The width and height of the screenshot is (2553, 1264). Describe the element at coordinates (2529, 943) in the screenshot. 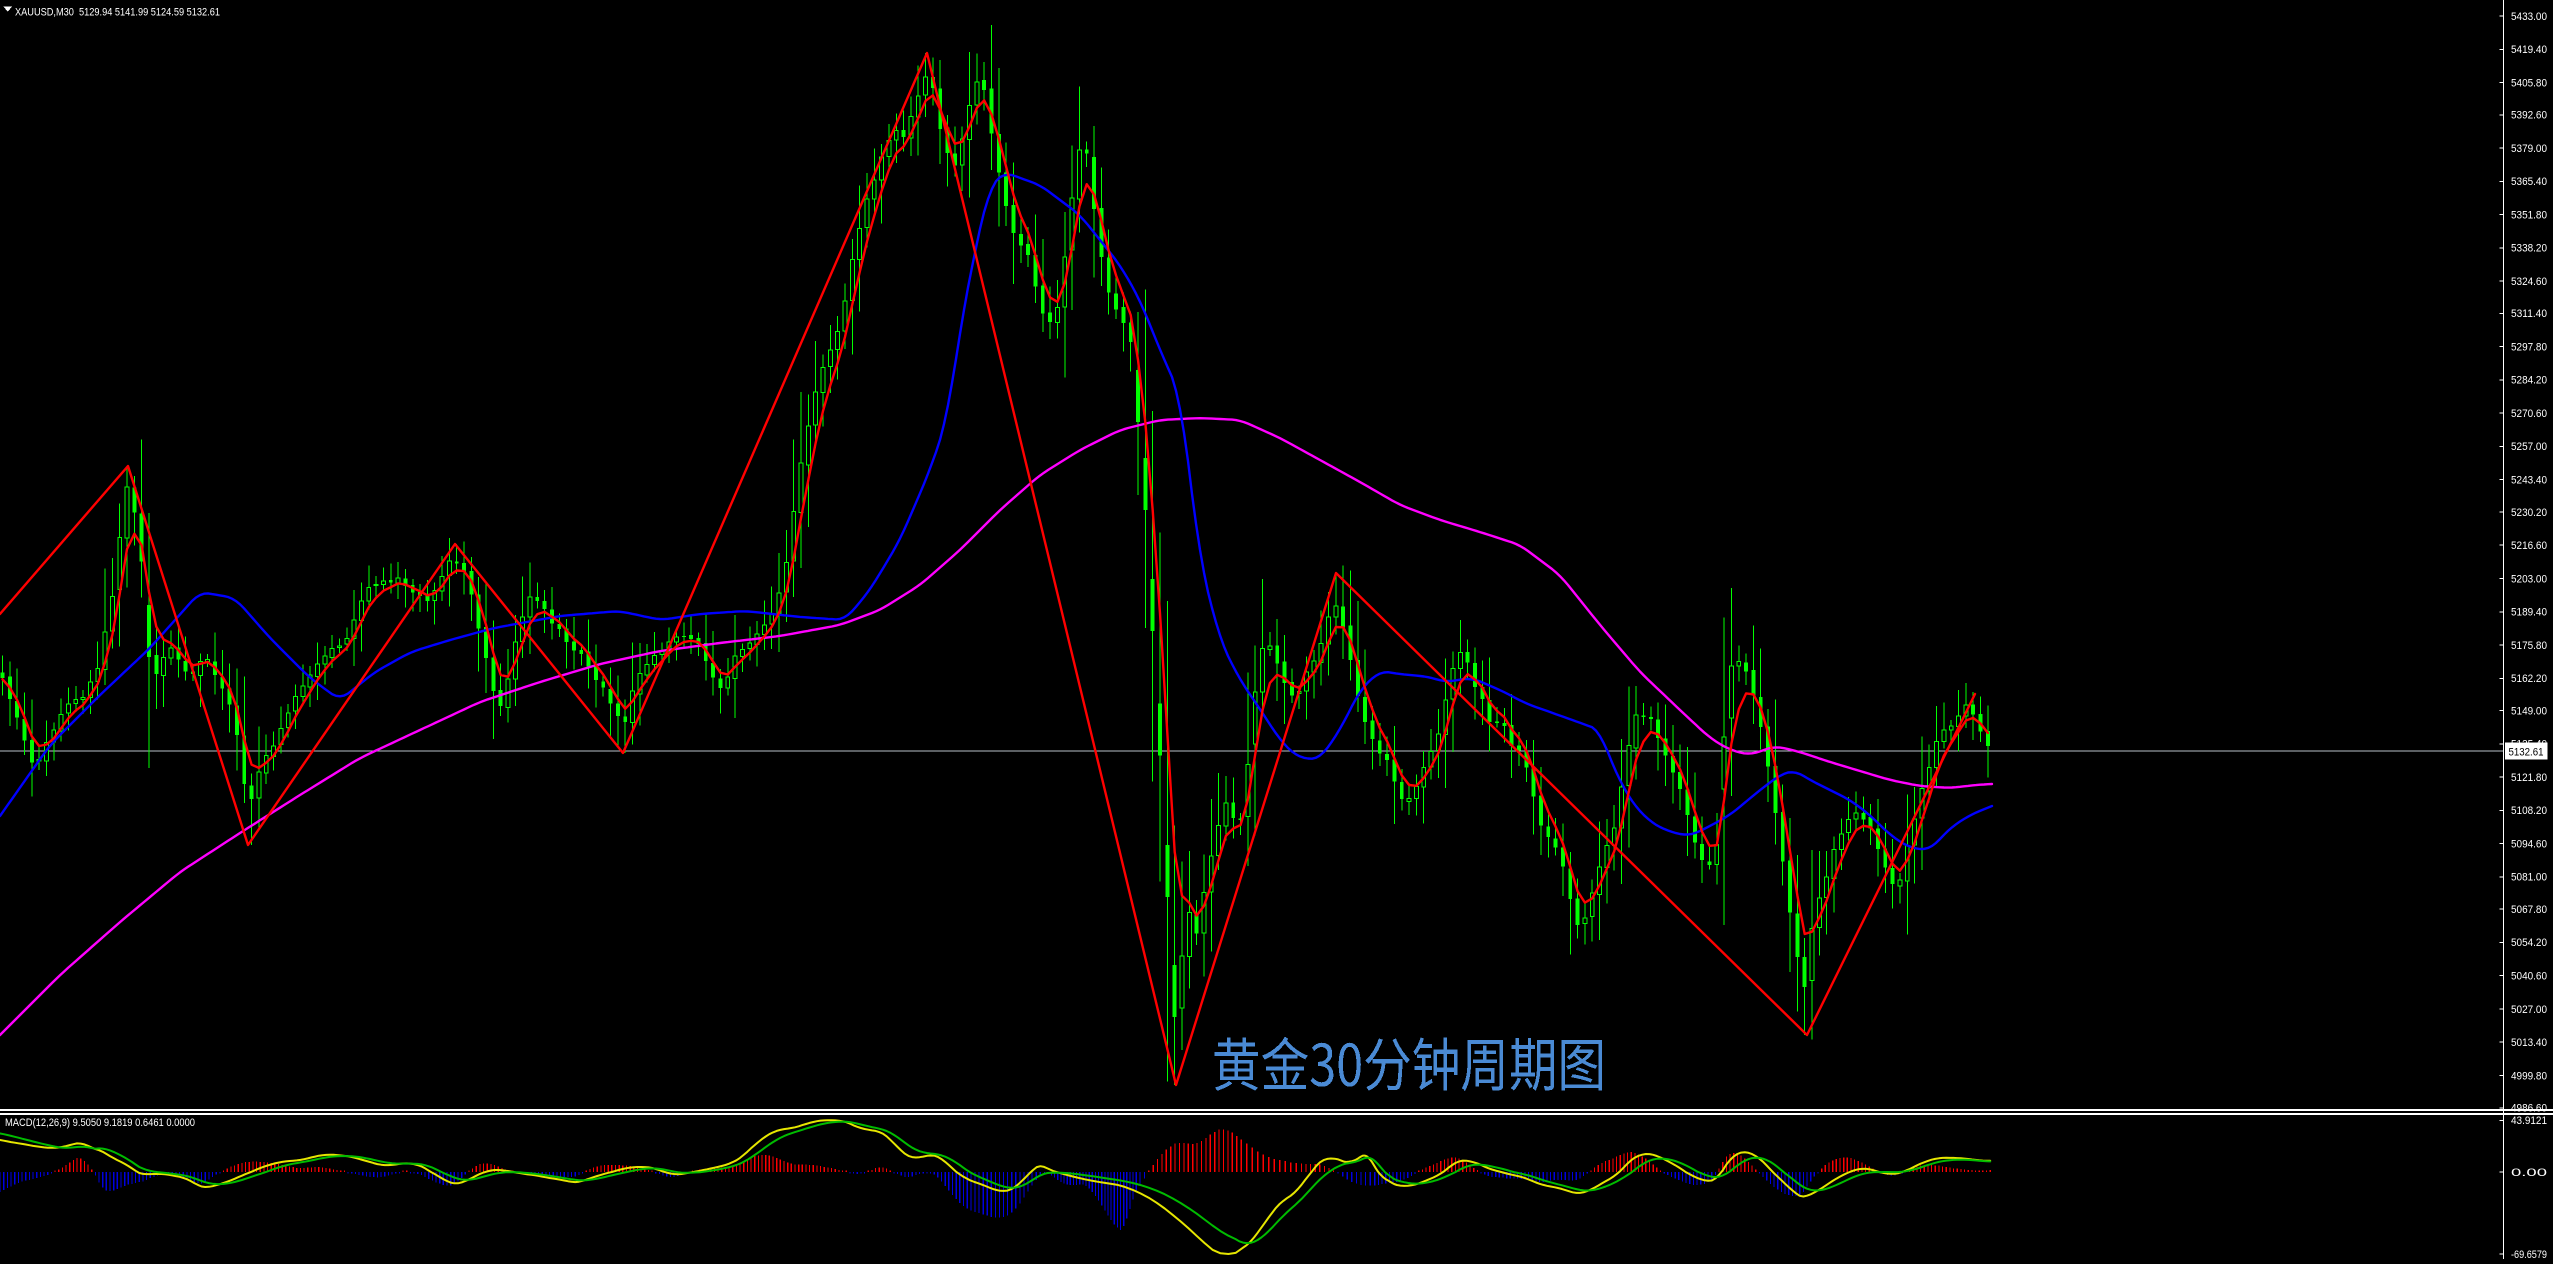

I see `svg-text: 5054.20` at that location.